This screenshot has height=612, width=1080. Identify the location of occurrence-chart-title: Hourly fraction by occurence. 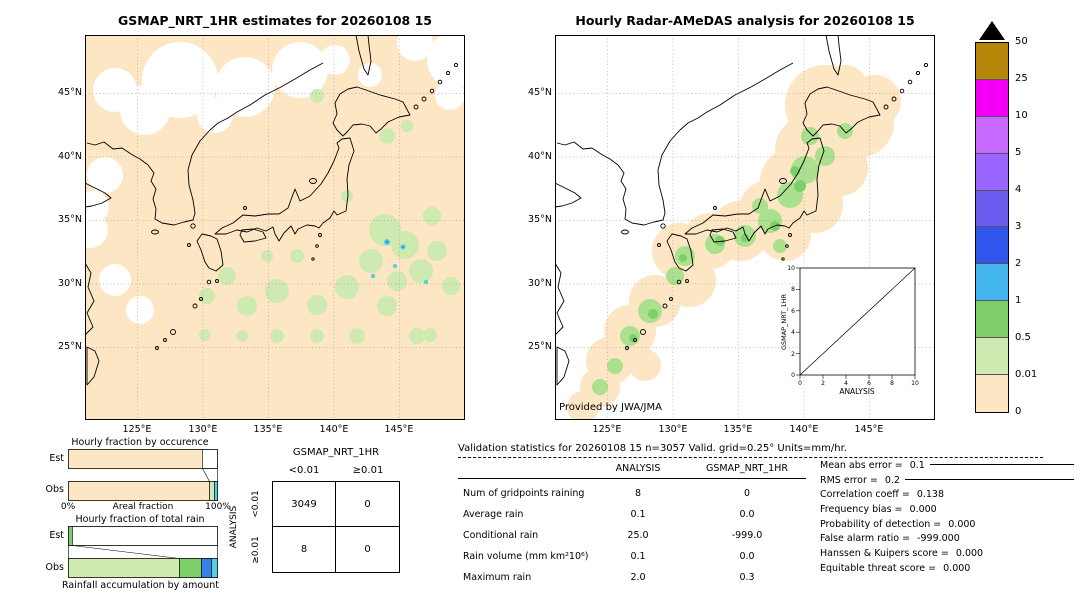
(140, 442).